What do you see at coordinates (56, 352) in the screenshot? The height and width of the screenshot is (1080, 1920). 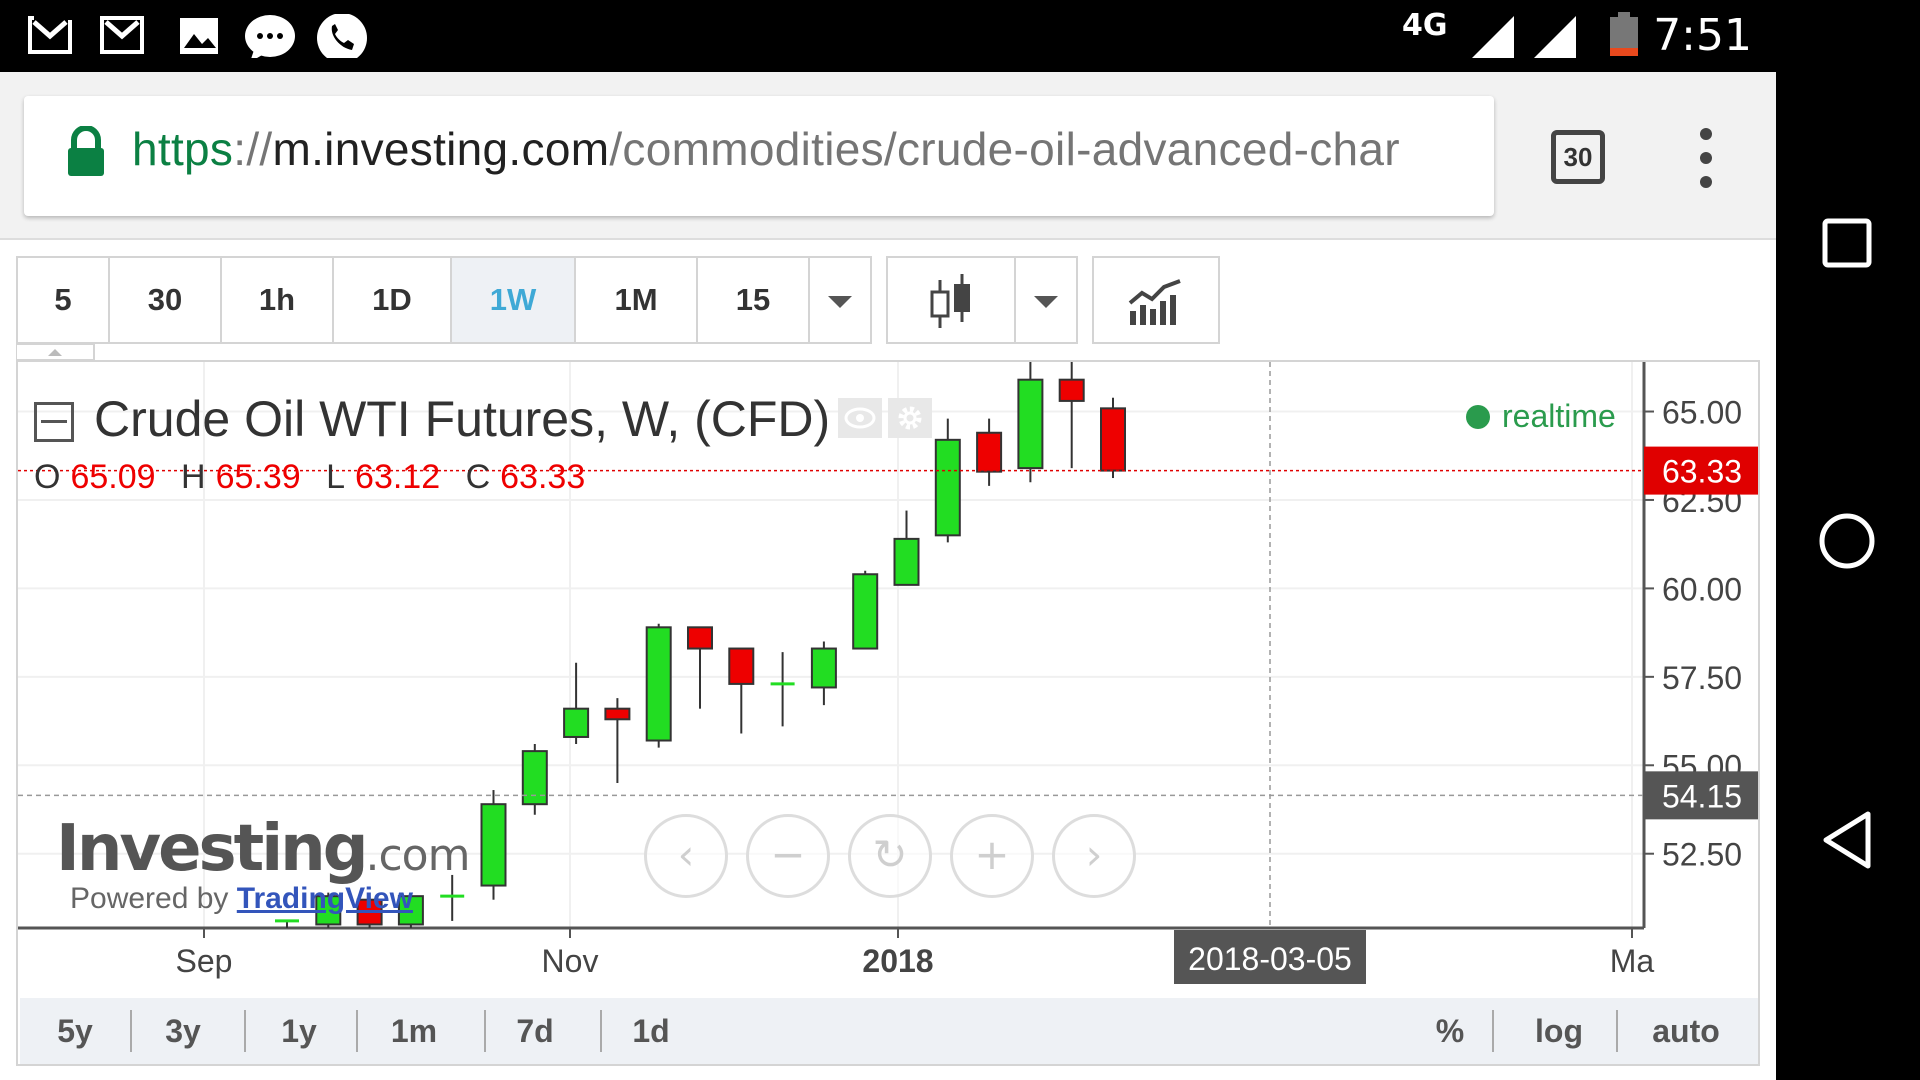 I see `collapse-toolbar-tab` at bounding box center [56, 352].